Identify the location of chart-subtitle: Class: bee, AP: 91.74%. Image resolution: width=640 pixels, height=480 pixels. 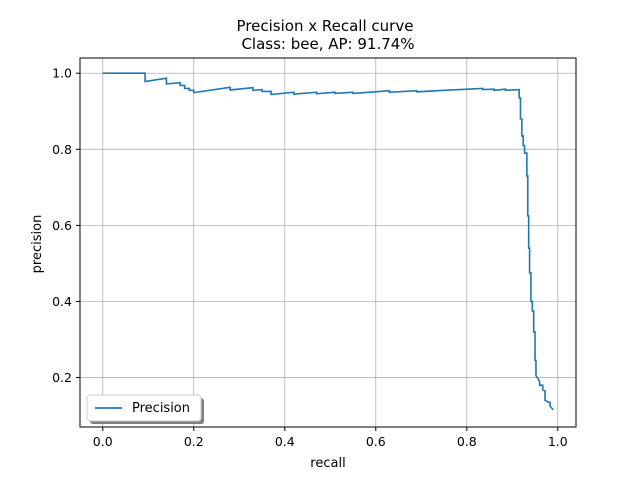
(327, 44).